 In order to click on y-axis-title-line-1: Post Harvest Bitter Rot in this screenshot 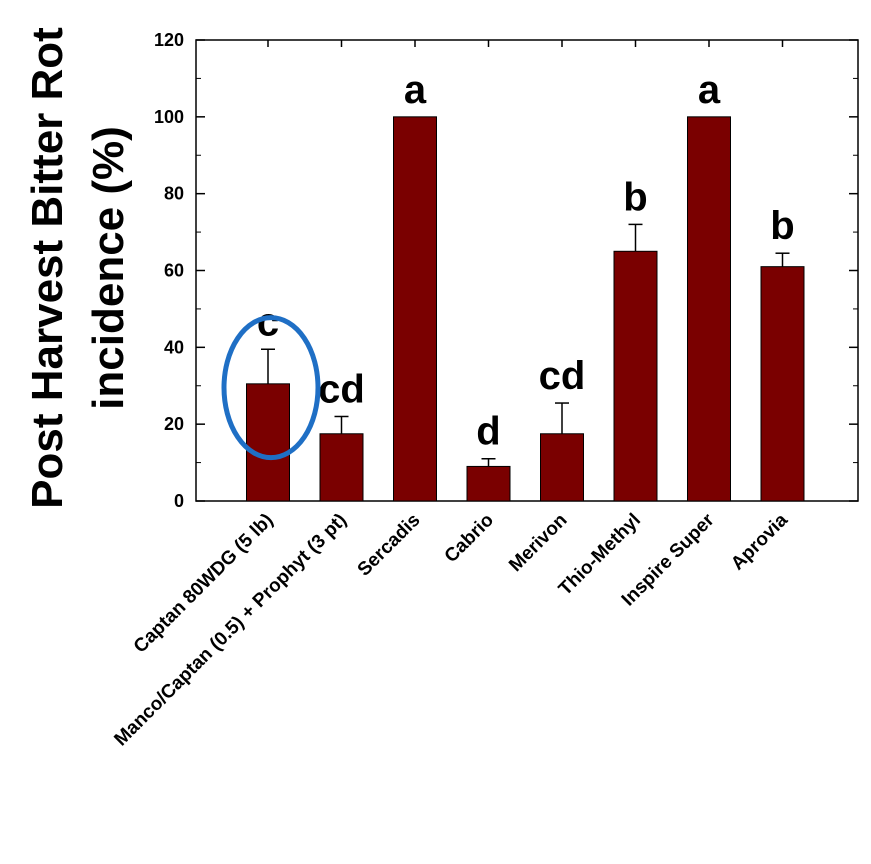, I will do `click(47, 268)`.